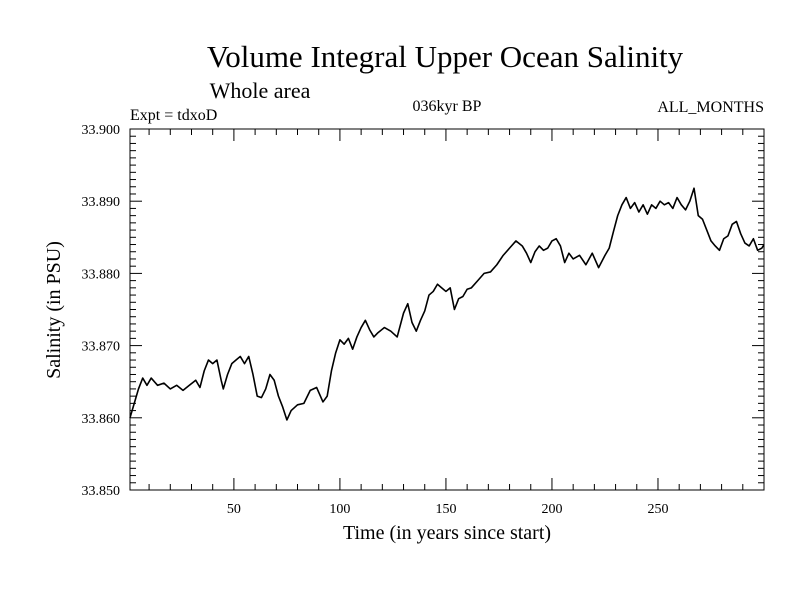 This screenshot has height=600, width=800. Describe the element at coordinates (101, 311) in the screenshot. I see `y-tick-labels: 33.850 33.860 33.870 33.880 33.890 33.900` at that location.